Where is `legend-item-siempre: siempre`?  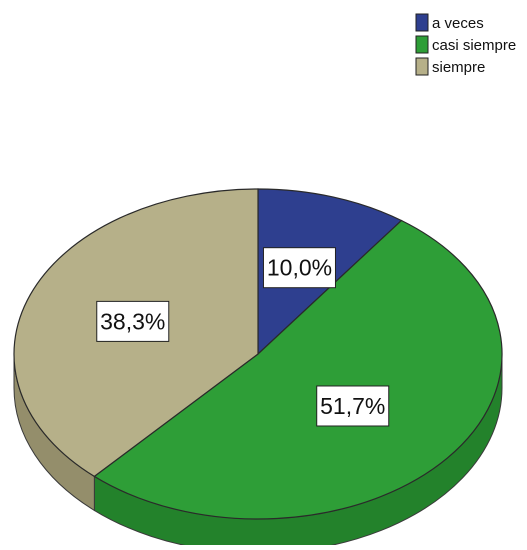 legend-item-siempre: siempre is located at coordinates (450, 66).